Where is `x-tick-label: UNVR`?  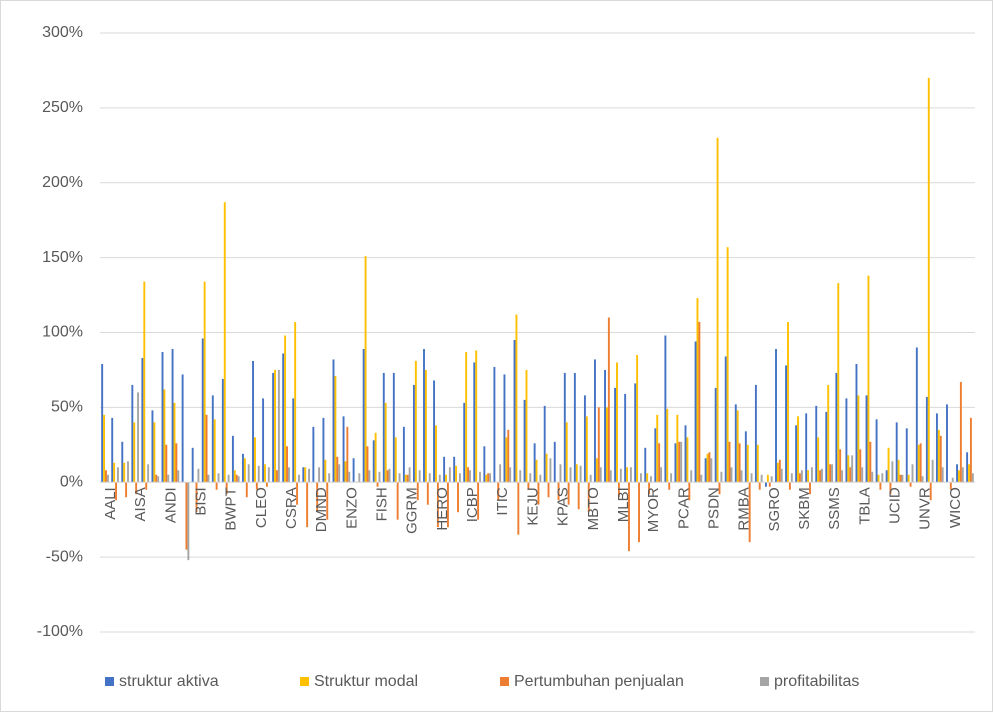 x-tick-label: UNVR is located at coordinates (925, 508).